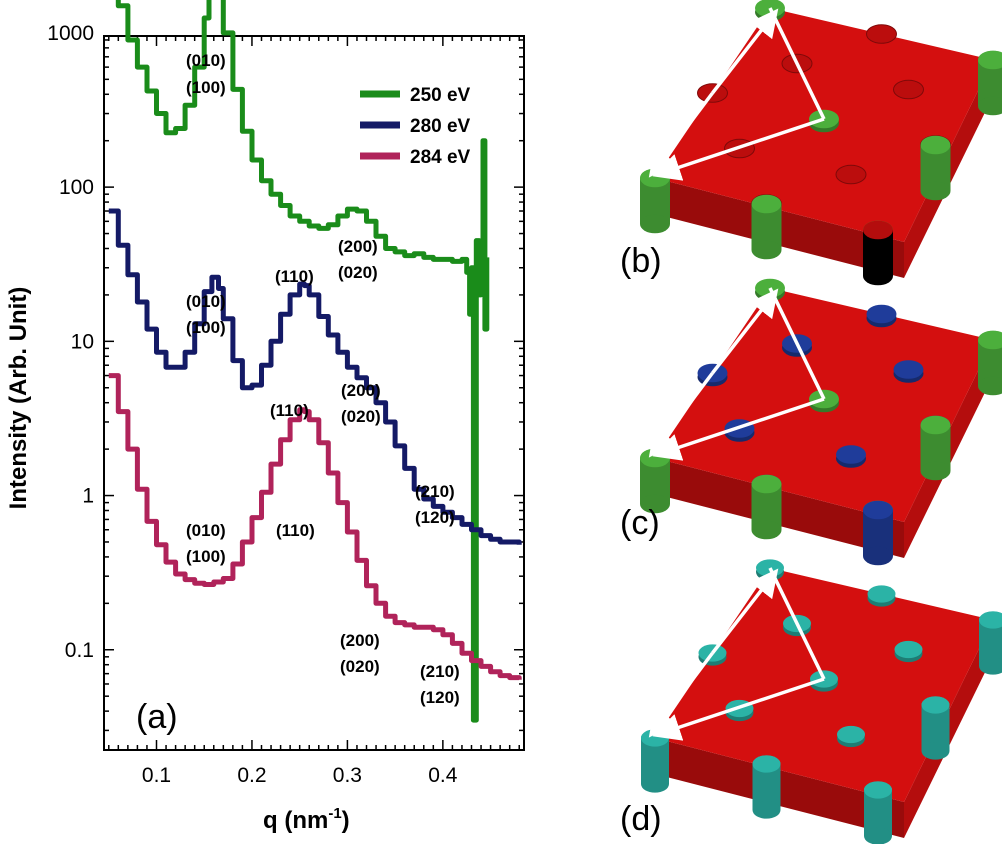  Describe the element at coordinates (347, 775) in the screenshot. I see `x-tick-label: 0.3` at that location.